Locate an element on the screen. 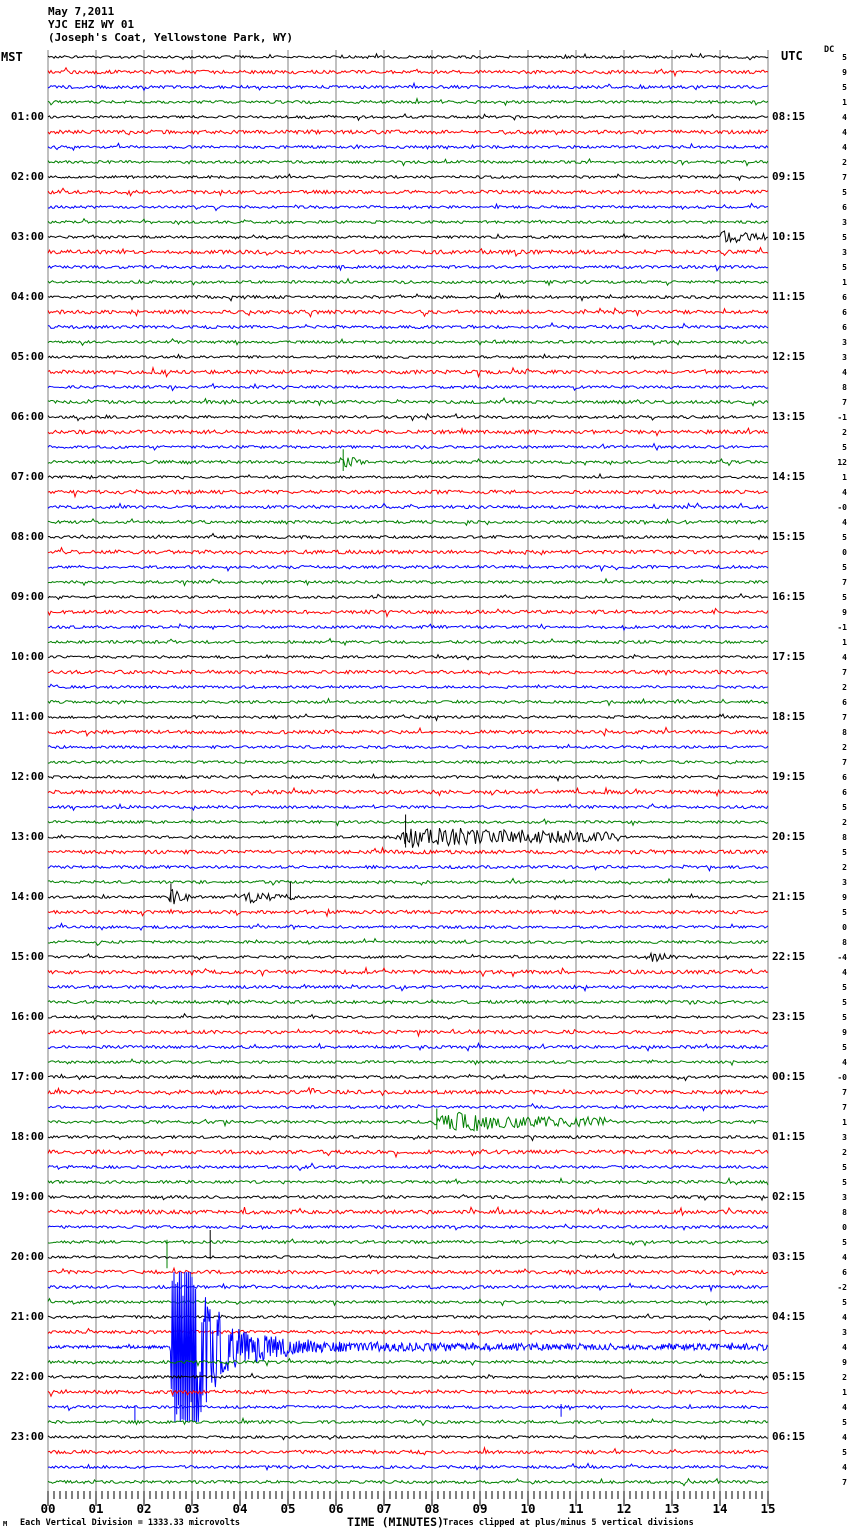 This screenshot has height=1534, width=850. utc-time-label: 12:15 is located at coordinates (789, 356).